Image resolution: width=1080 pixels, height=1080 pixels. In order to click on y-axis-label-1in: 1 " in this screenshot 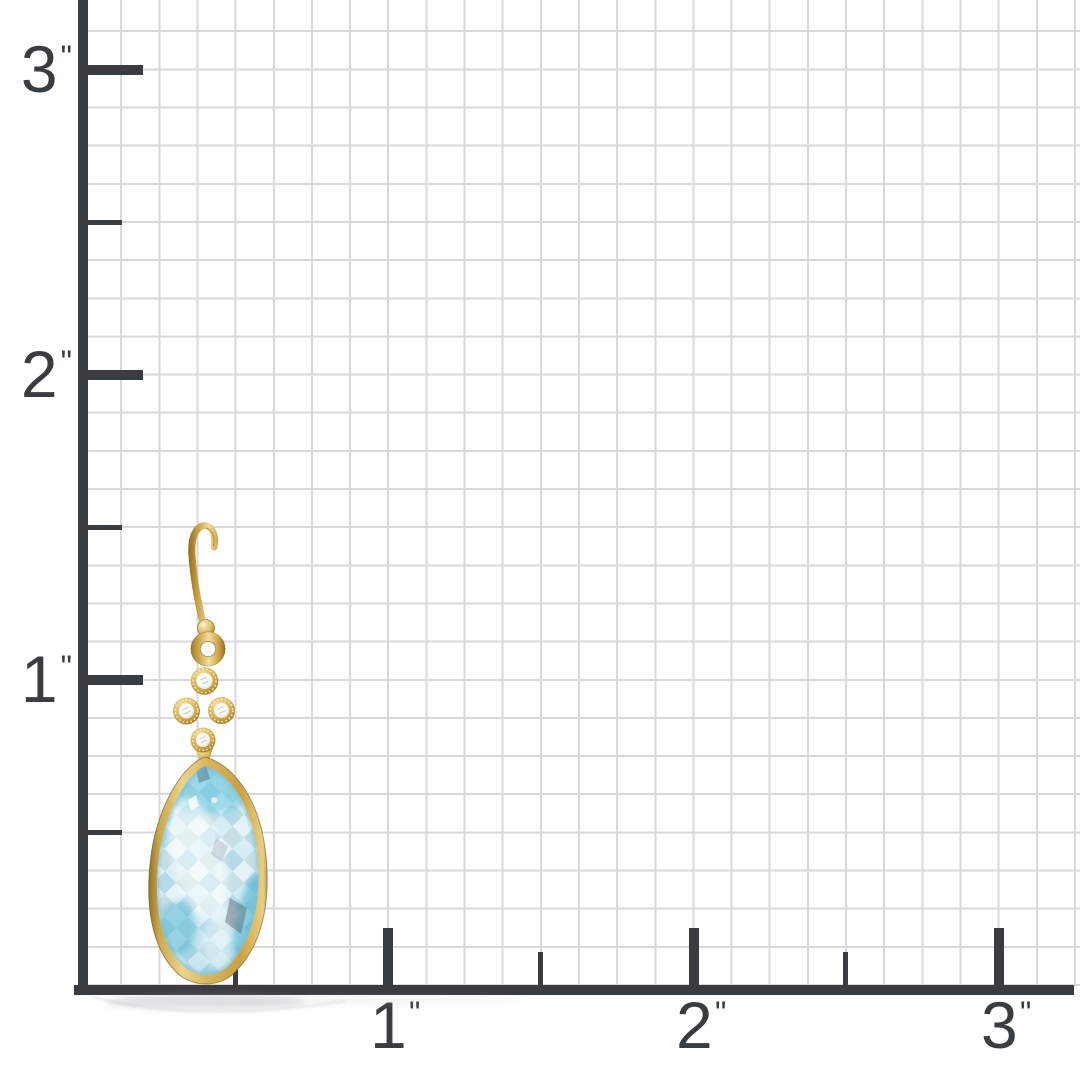, I will do `click(46, 679)`.